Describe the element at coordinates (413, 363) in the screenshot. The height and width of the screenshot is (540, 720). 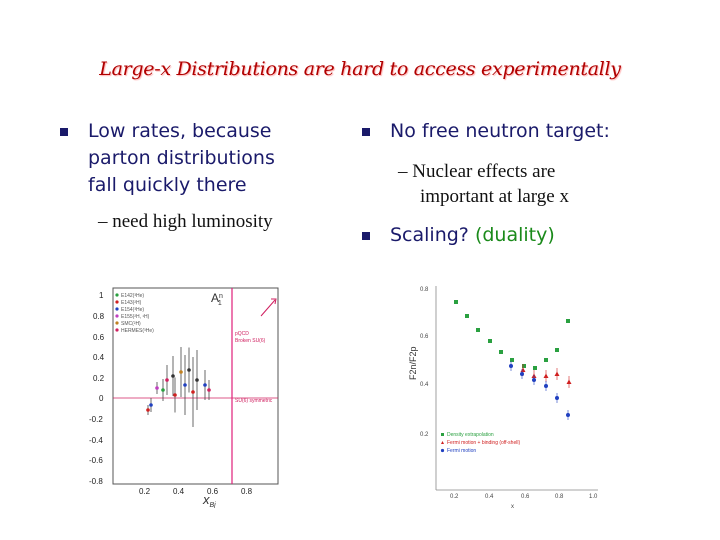
I see `y-axis-label: F2n/F2p` at that location.